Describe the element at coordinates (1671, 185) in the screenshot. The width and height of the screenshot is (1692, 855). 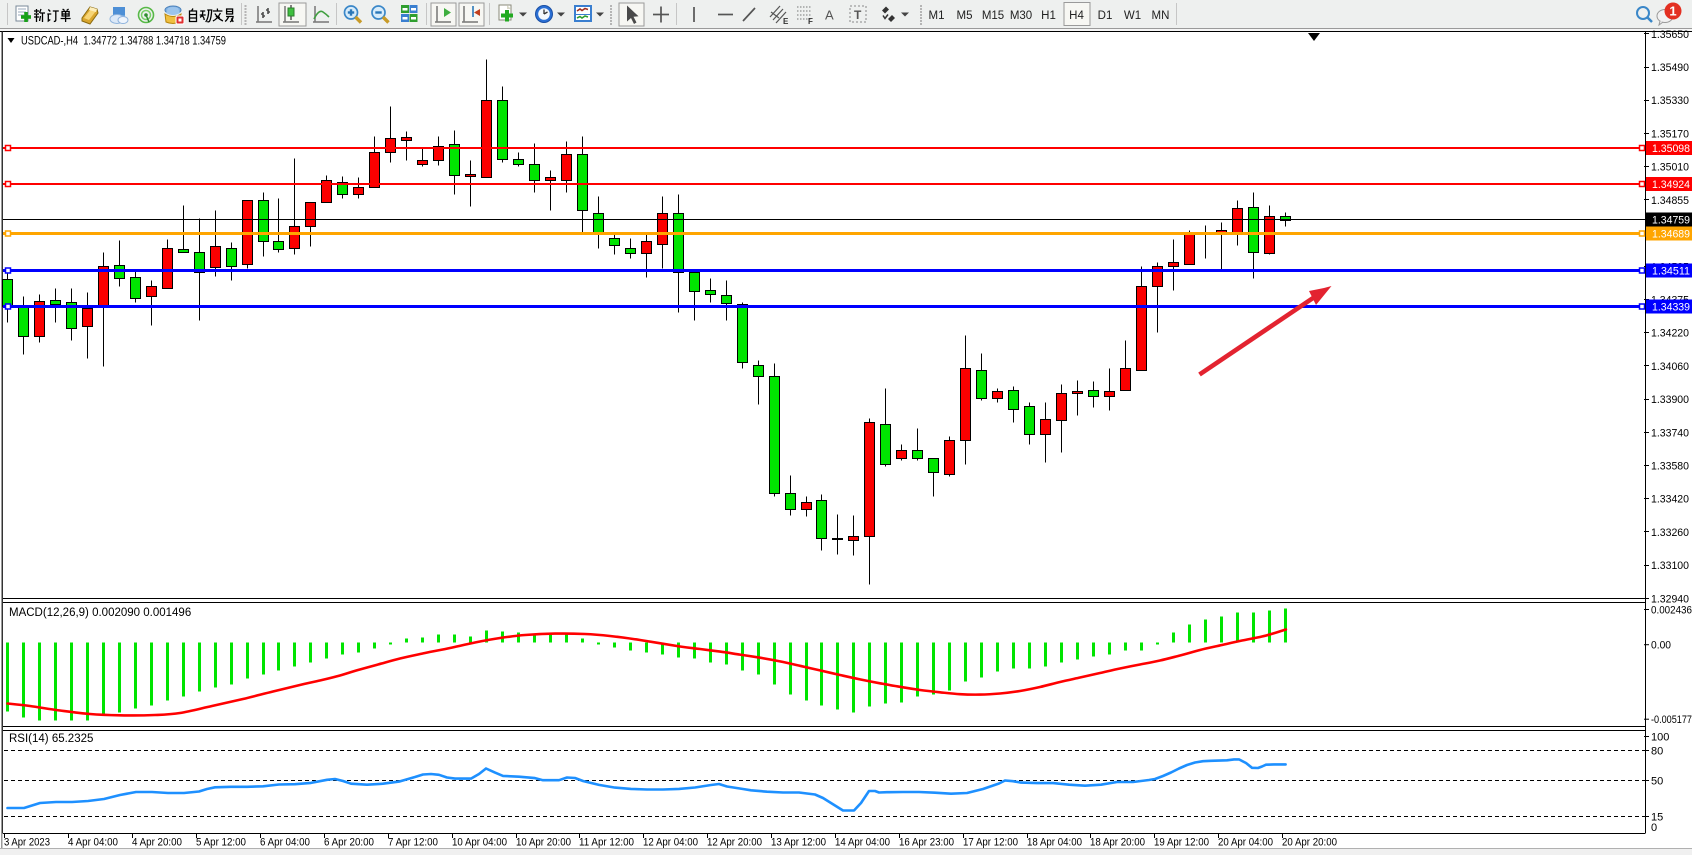
I see `svg-text: 1.34924` at that location.